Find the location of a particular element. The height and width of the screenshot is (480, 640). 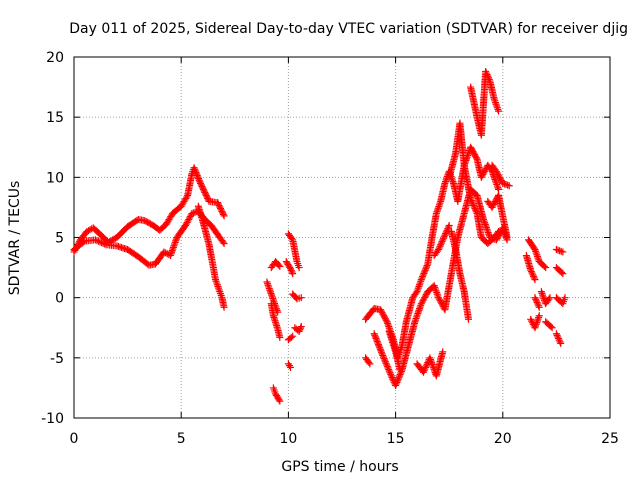

series-arc-mid-d is located at coordinates (272, 297).